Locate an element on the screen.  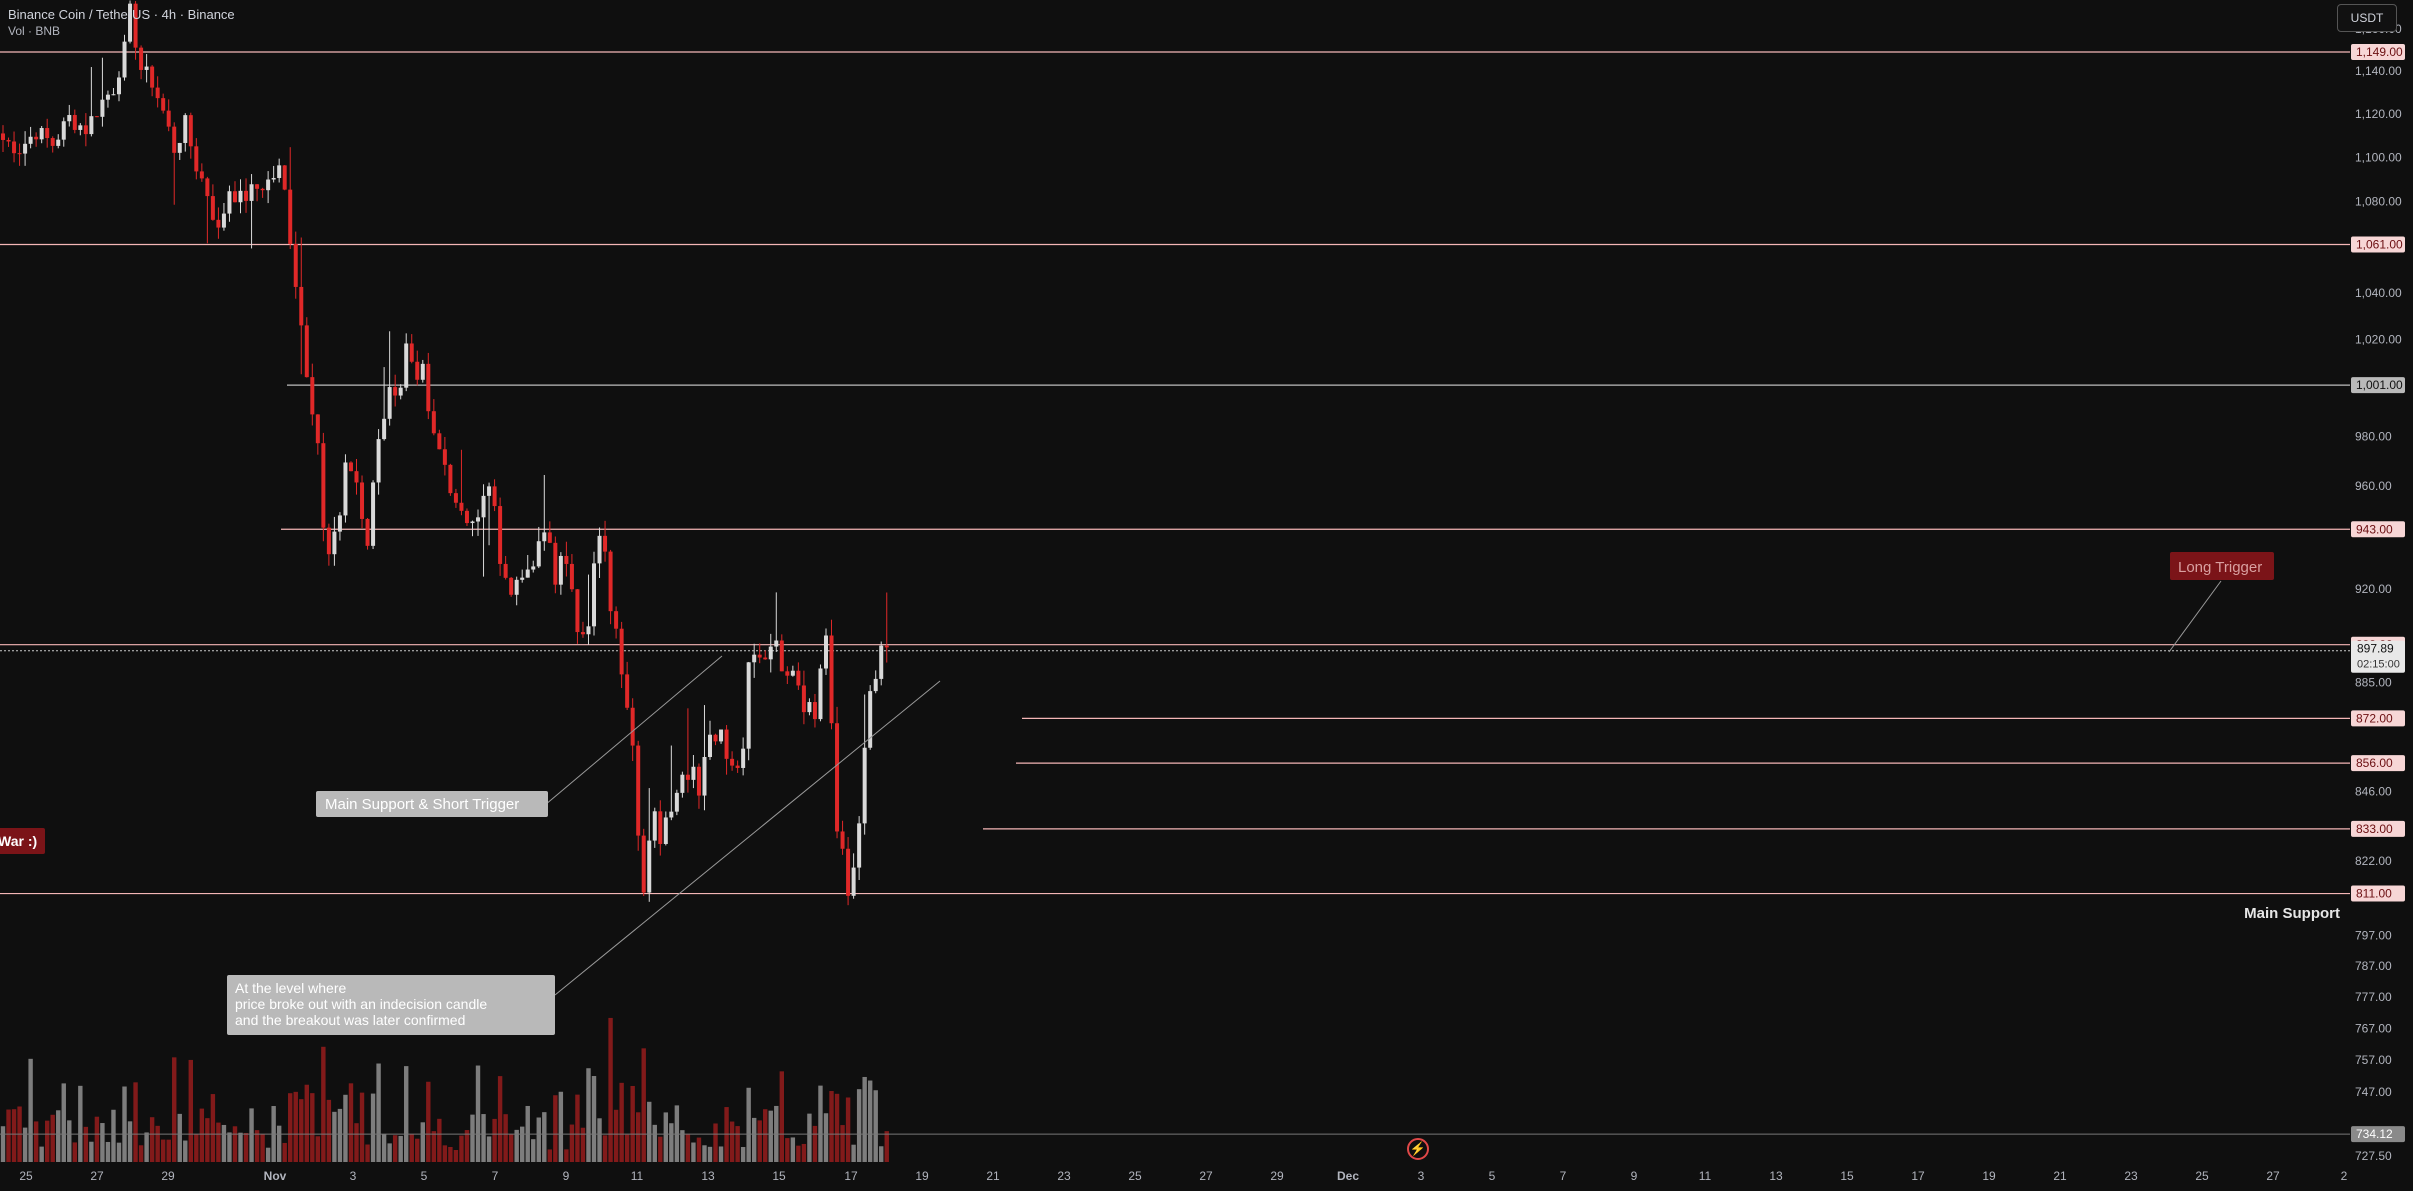
level-price-label: 1,149.00 is located at coordinates (2379, 52).